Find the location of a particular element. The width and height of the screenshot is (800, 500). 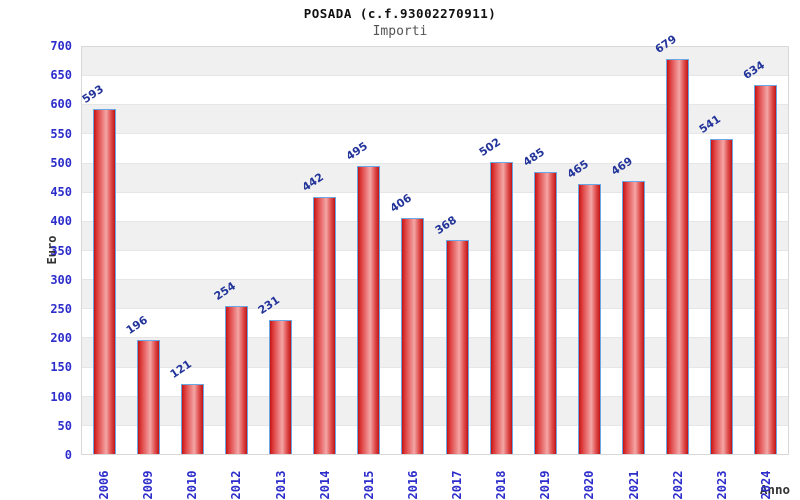

bar: 196 is located at coordinates (141, 383).